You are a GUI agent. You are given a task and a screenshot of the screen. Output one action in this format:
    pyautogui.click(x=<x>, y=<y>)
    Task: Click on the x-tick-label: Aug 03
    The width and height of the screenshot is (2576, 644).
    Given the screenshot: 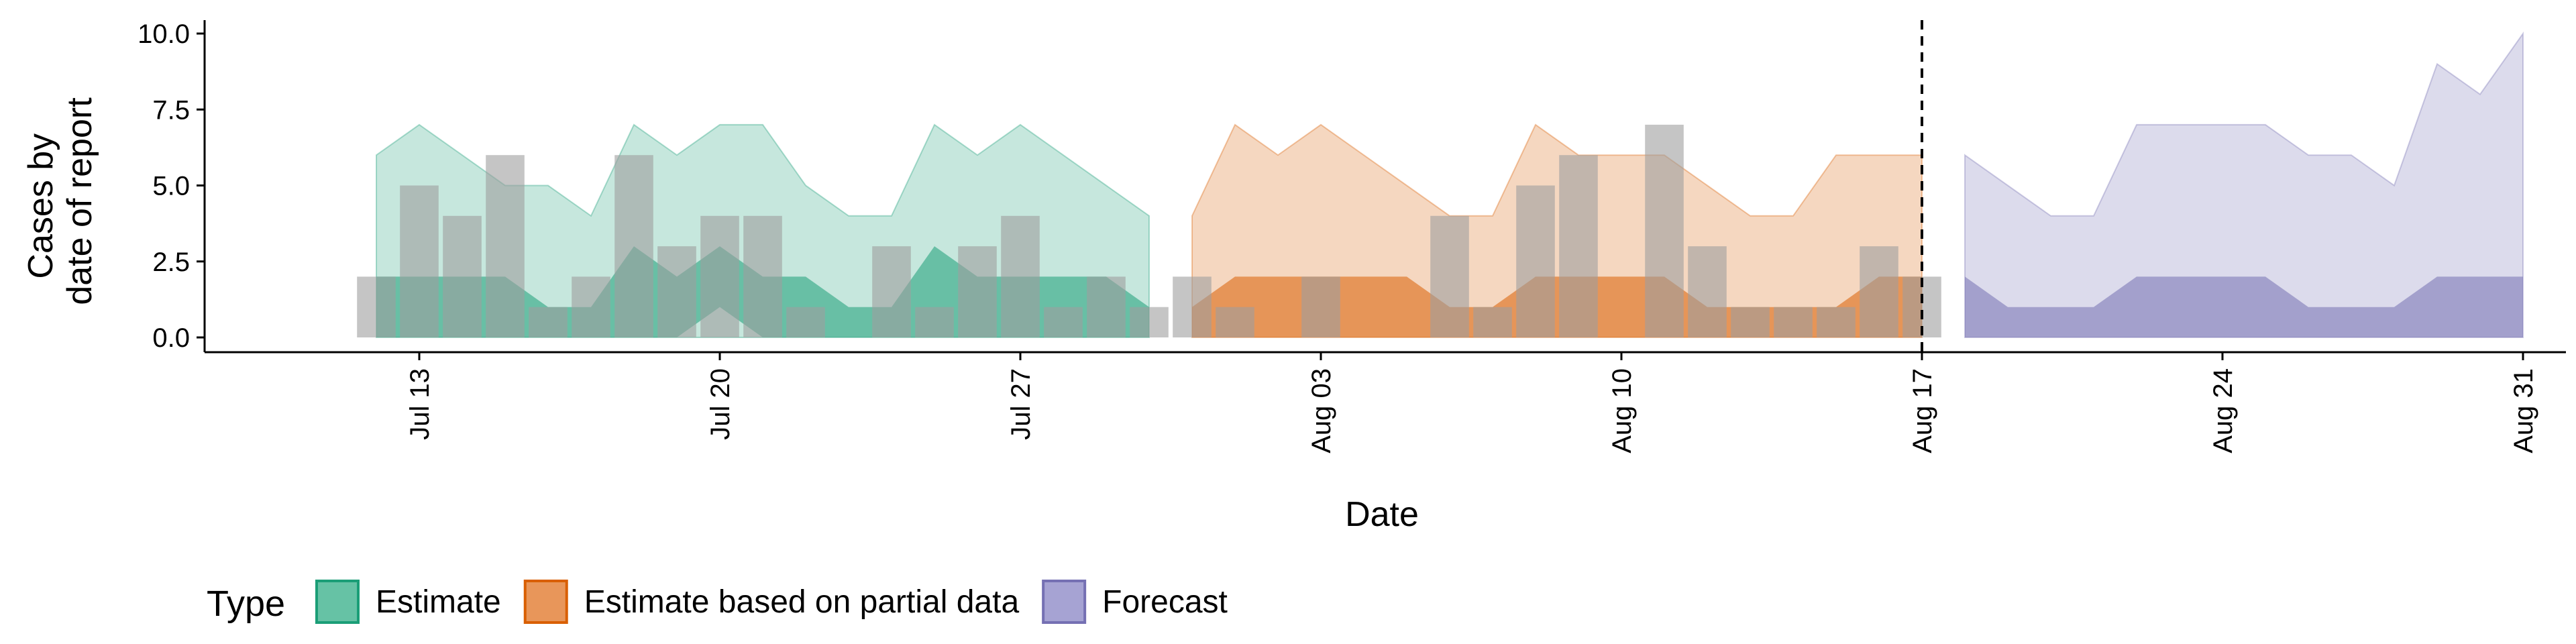 What is the action you would take?
    pyautogui.click(x=1321, y=410)
    